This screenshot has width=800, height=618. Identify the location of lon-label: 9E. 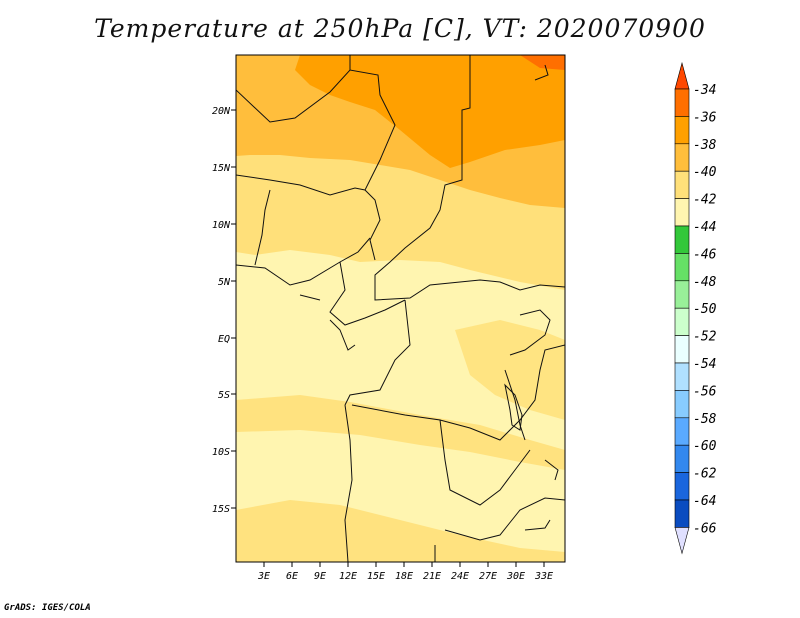
(320, 576).